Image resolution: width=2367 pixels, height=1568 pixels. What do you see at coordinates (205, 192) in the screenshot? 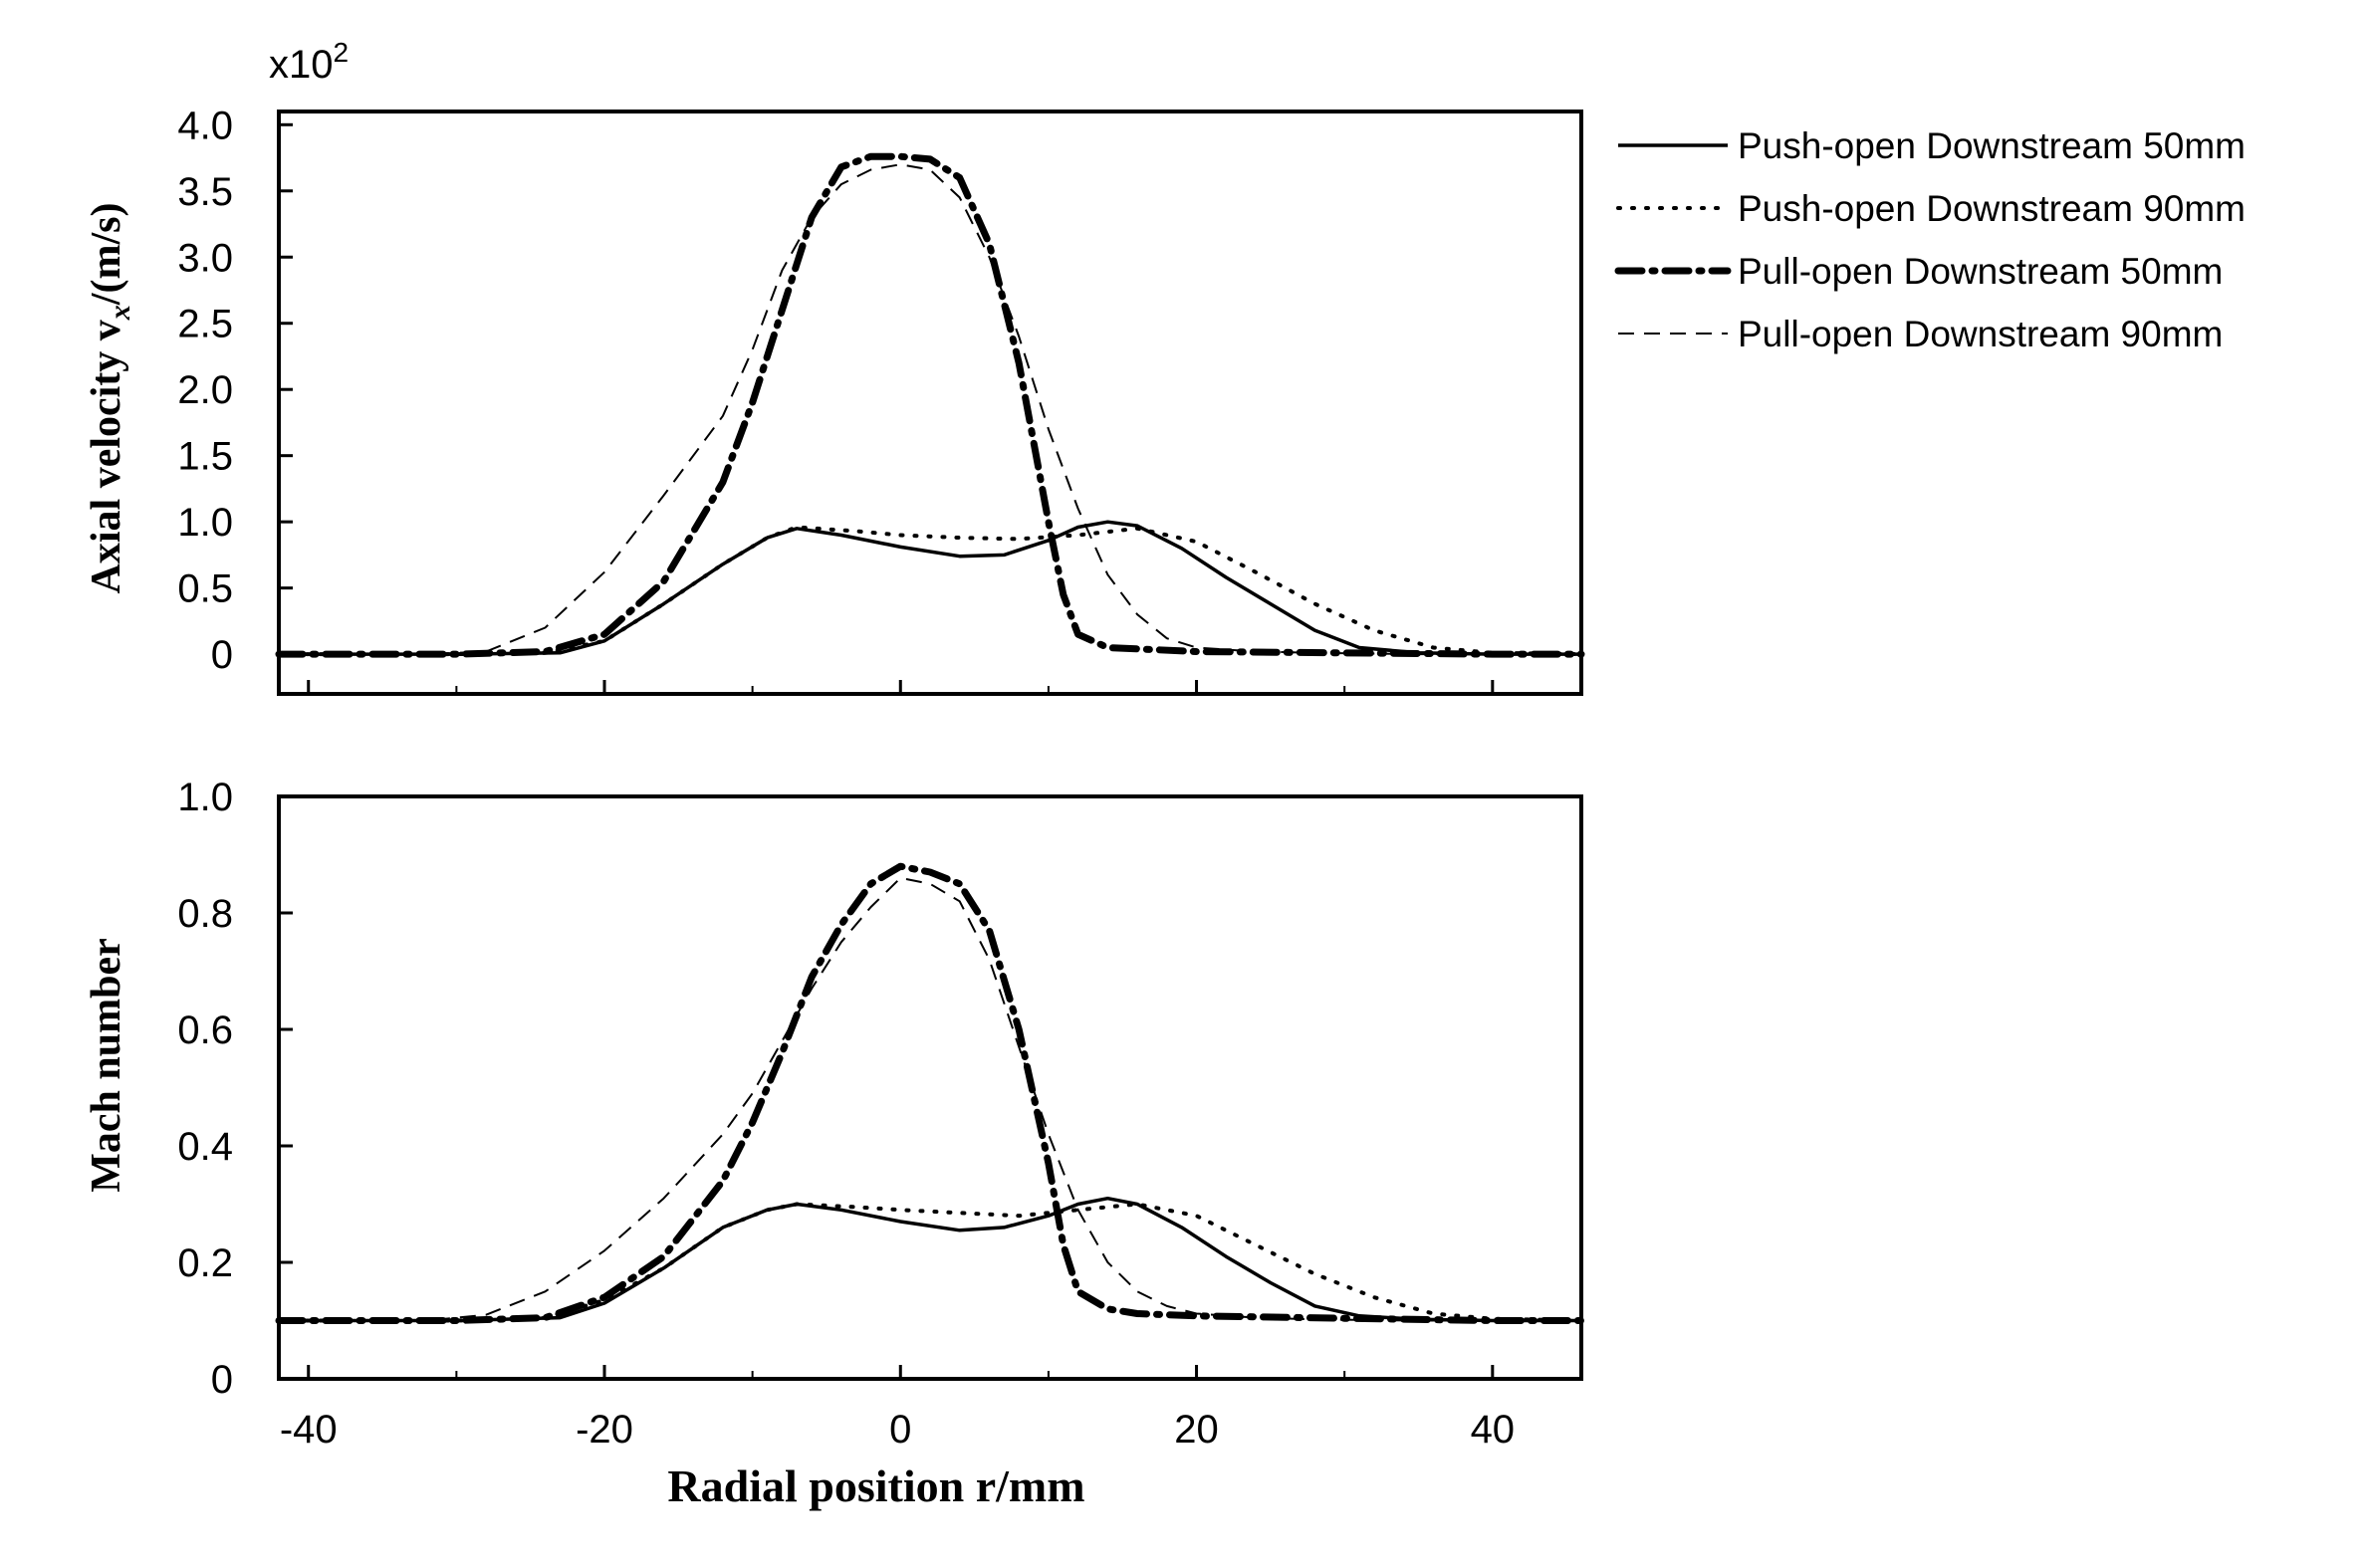
I see `velocity-y-tick-label: 3.5` at bounding box center [205, 192].